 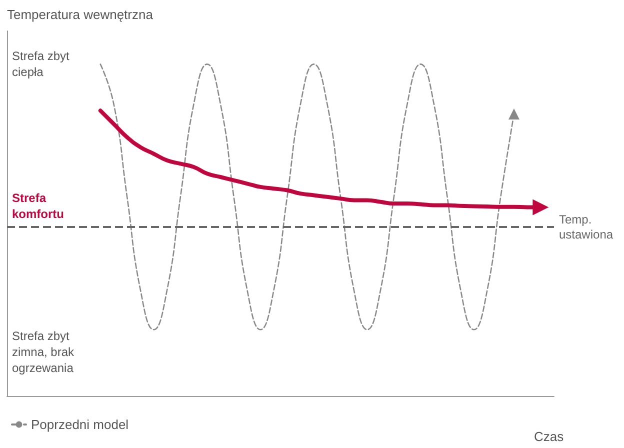 I want to click on annotation: Strefa zbyt zimna, brak ogrzewania, so click(x=45, y=352).